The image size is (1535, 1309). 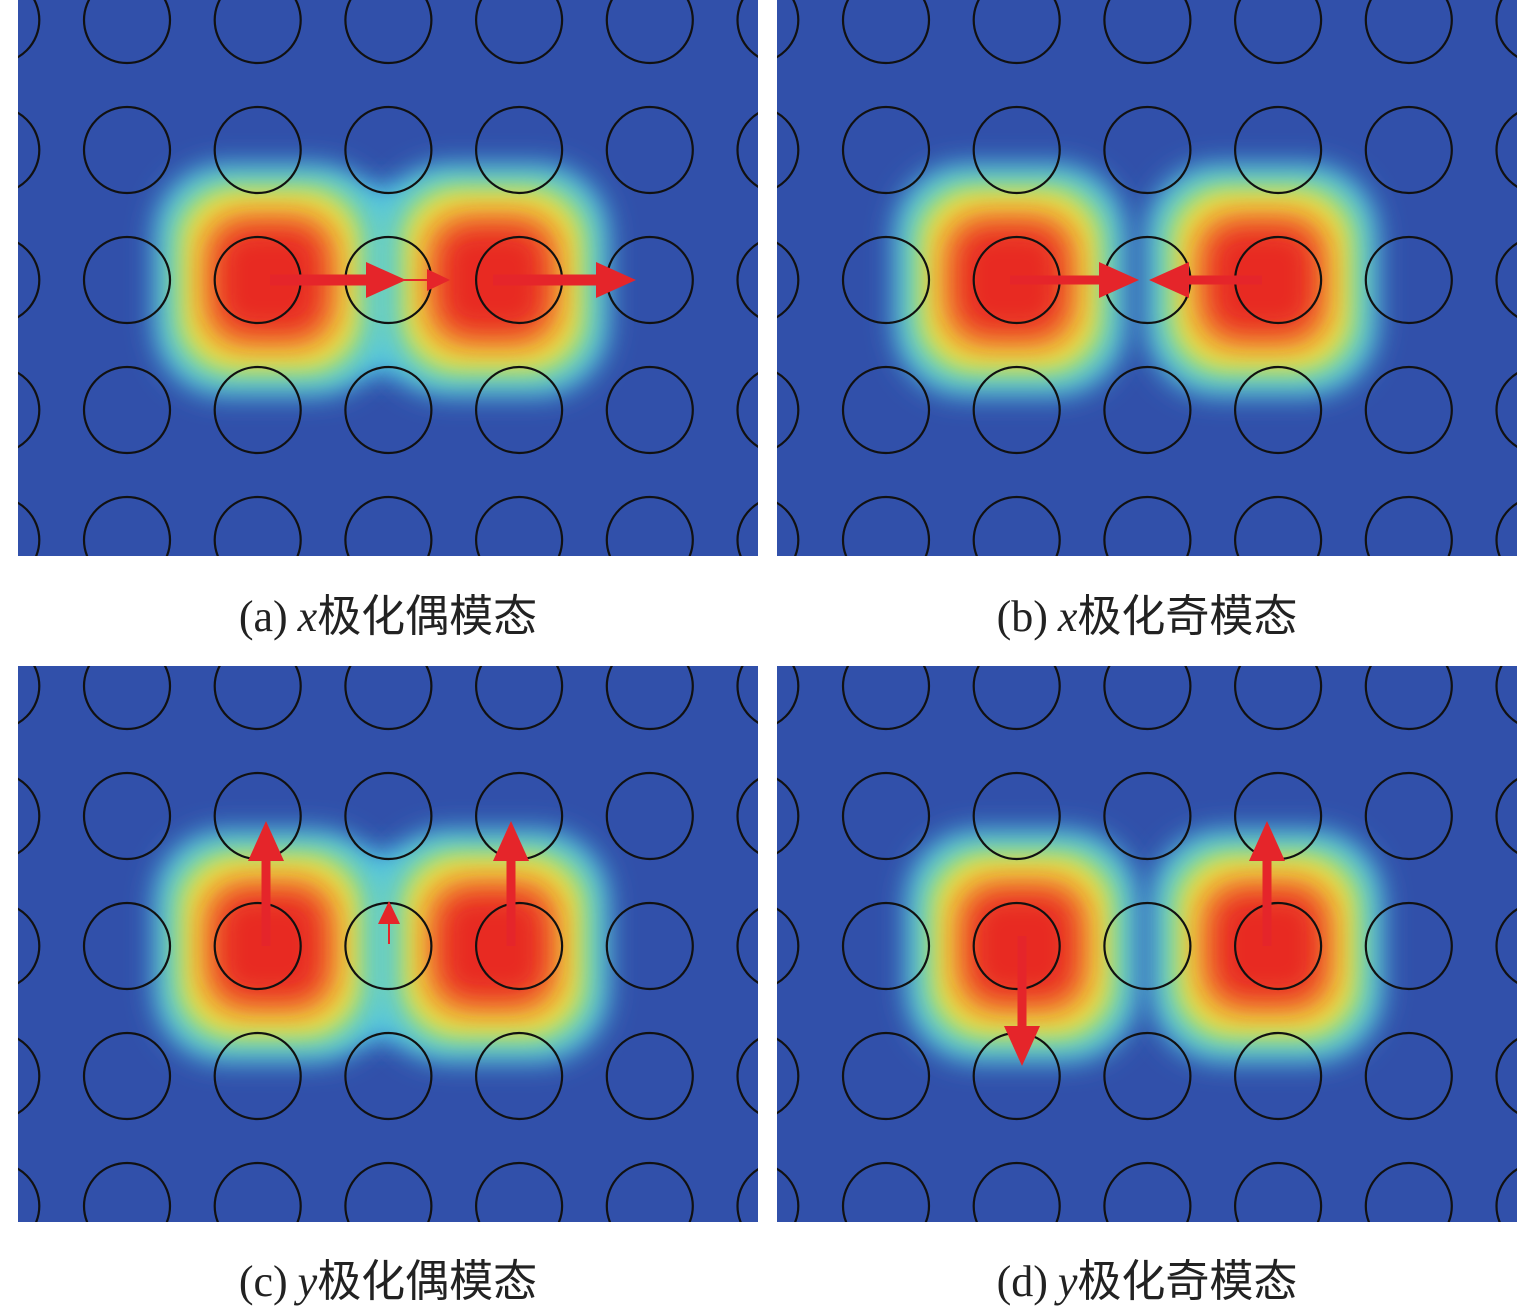 What do you see at coordinates (263, 616) in the screenshot?
I see `caption-label: (a)` at bounding box center [263, 616].